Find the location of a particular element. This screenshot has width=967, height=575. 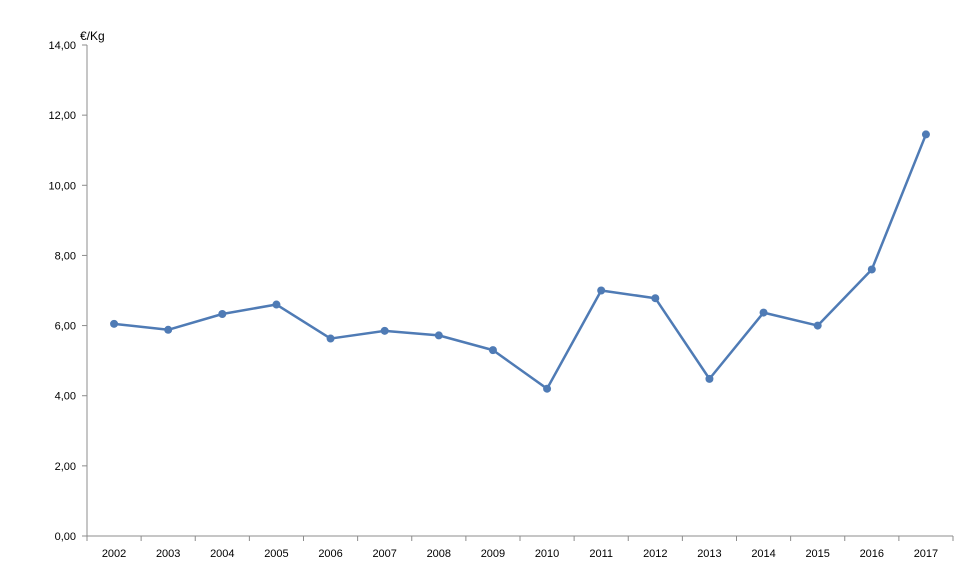

y-tick-label: 2,00 is located at coordinates (65, 467).